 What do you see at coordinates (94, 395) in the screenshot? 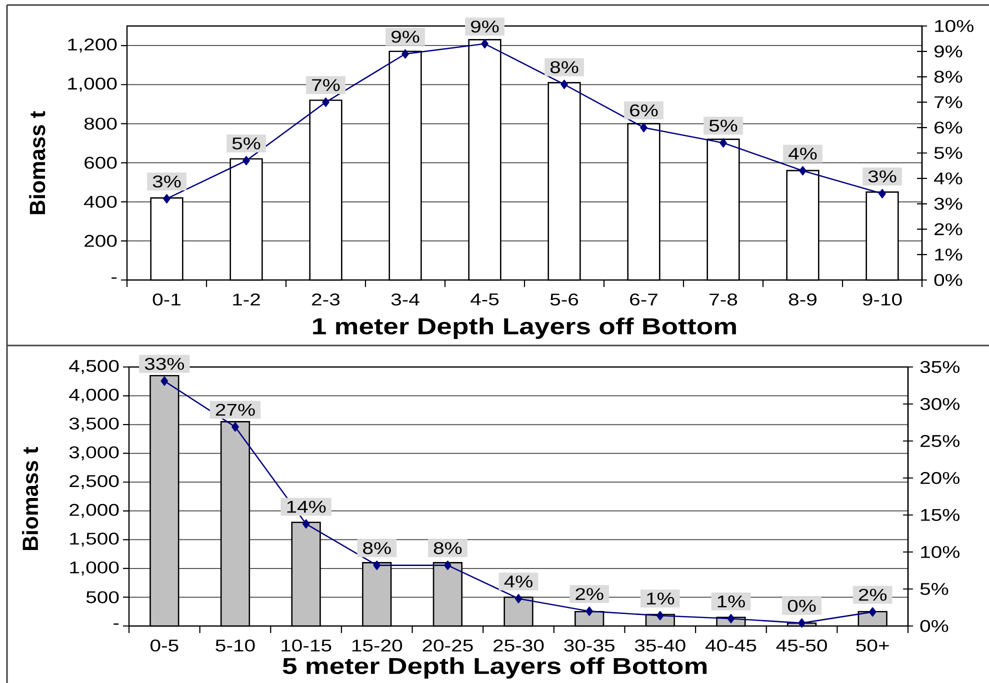
I see `y-tick-label: 4,000` at bounding box center [94, 395].